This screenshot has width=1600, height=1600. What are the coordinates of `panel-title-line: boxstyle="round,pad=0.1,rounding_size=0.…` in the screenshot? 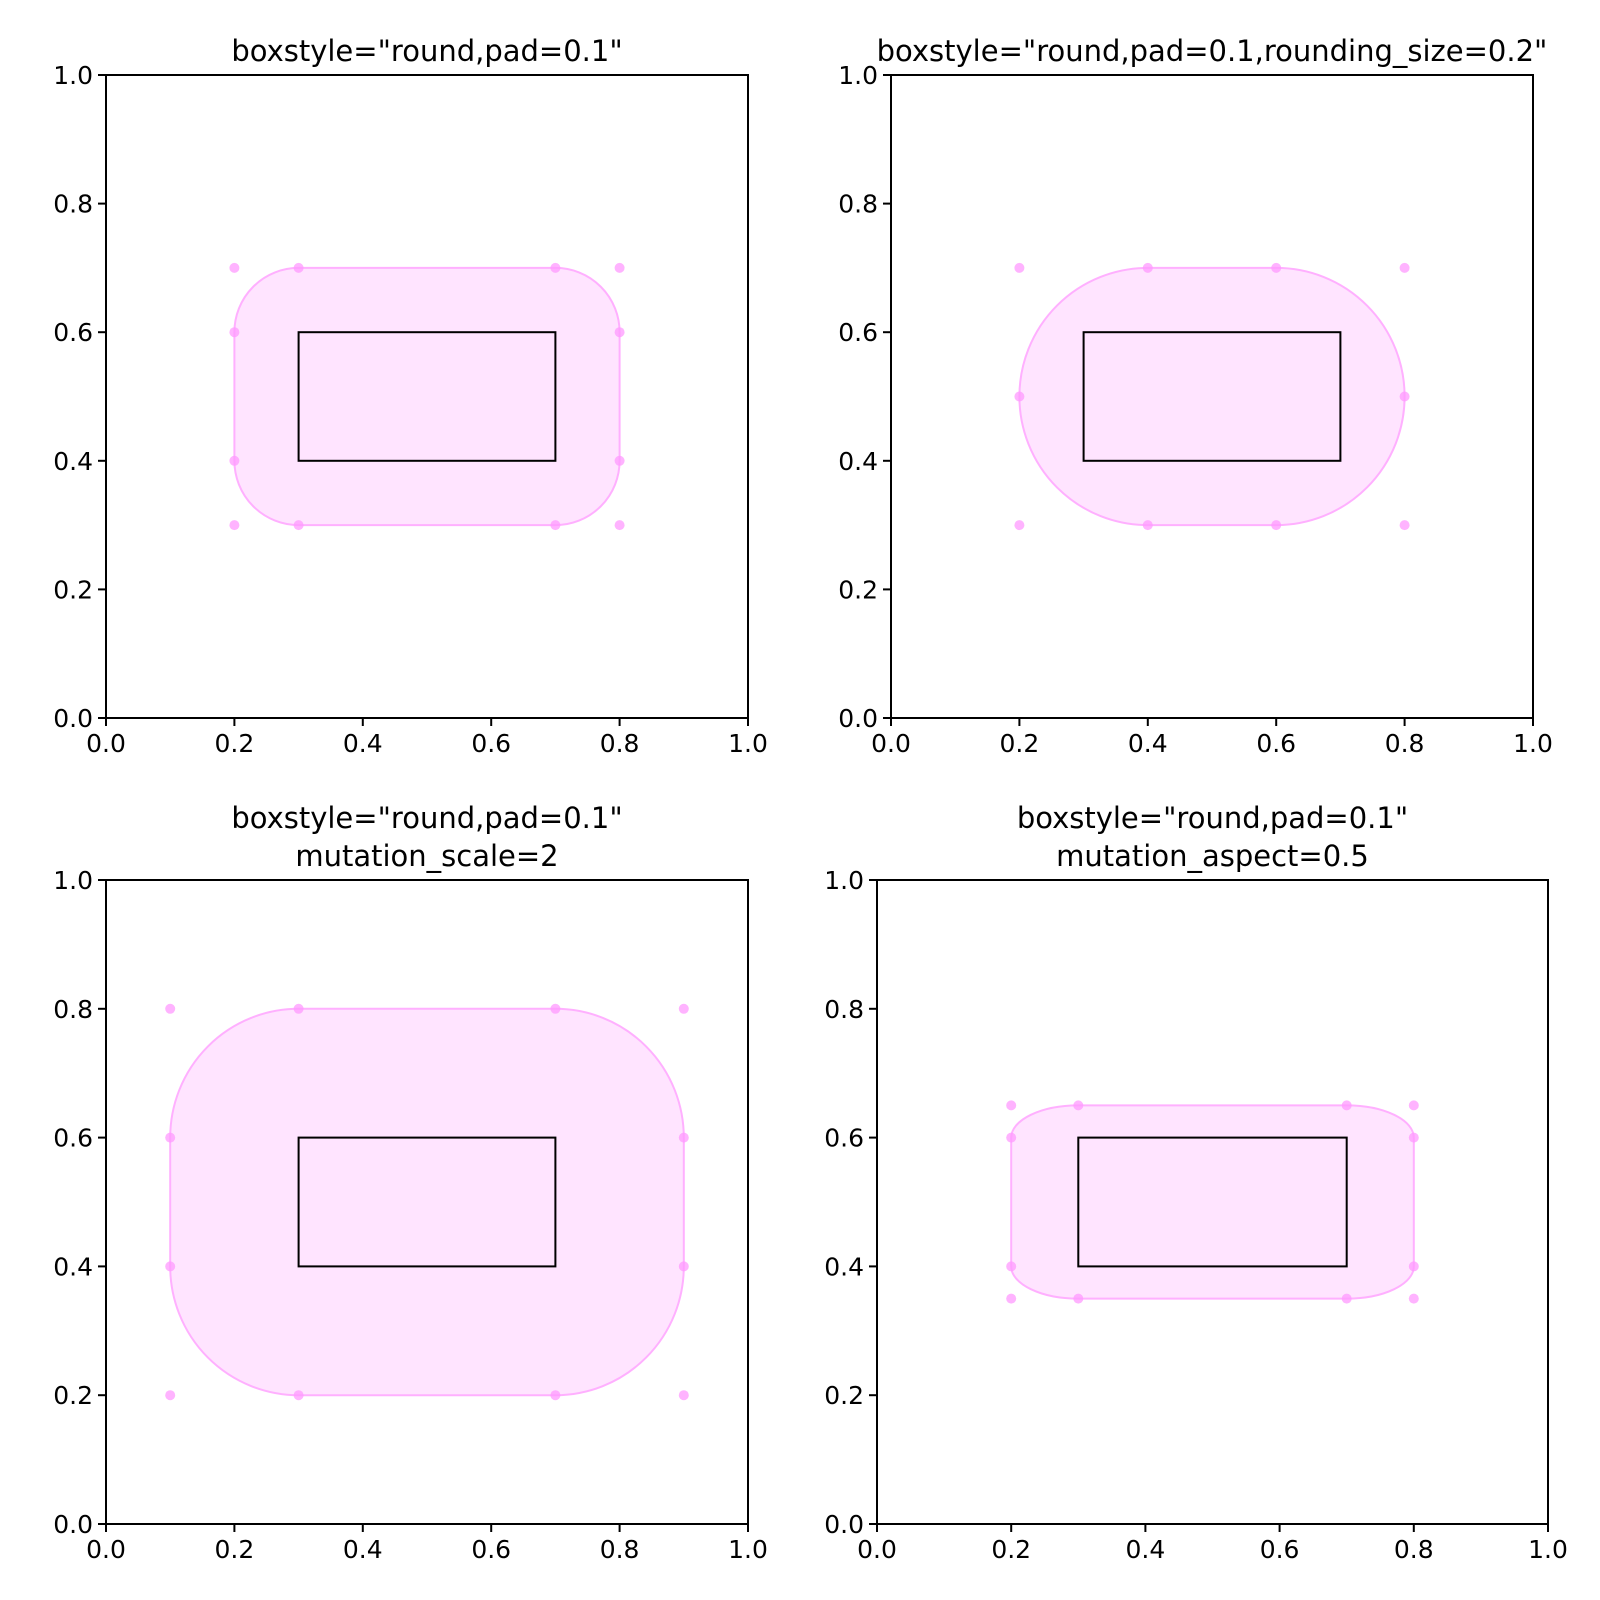 It's located at (1212, 51).